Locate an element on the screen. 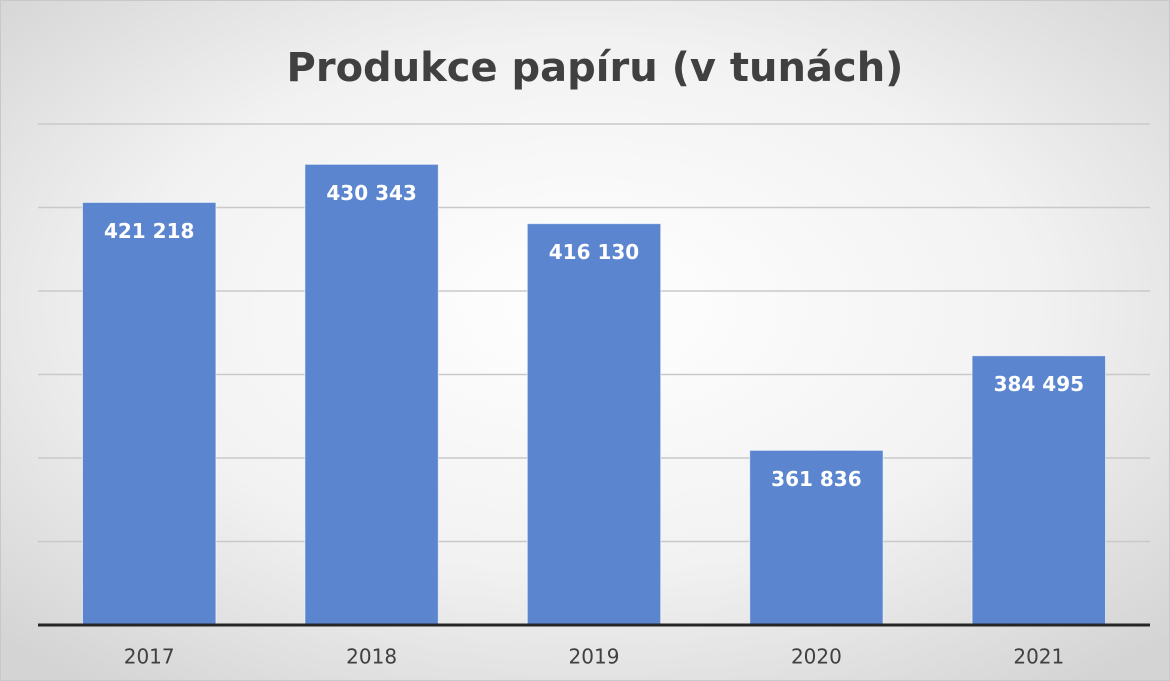 The width and height of the screenshot is (1170, 681). data-label: 384 495 is located at coordinates (1039, 384).